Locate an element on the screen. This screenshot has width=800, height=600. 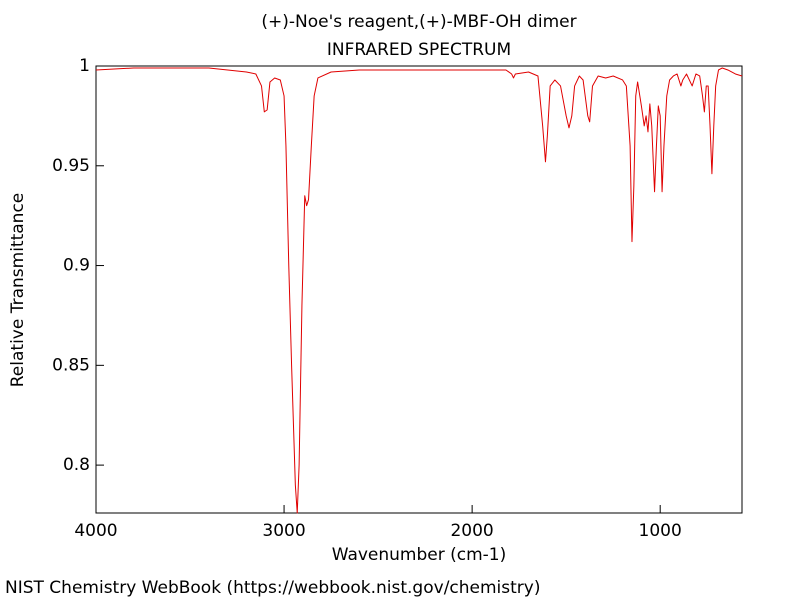
y-axis-label: Relative Transmittance is located at coordinates (18, 290).